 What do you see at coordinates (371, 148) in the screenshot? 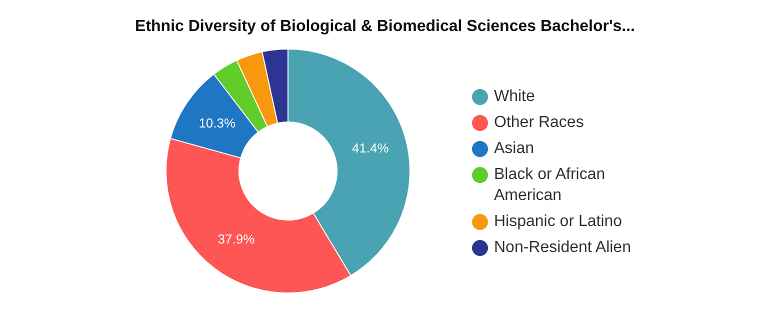
I see `data-label: 41.4%` at bounding box center [371, 148].